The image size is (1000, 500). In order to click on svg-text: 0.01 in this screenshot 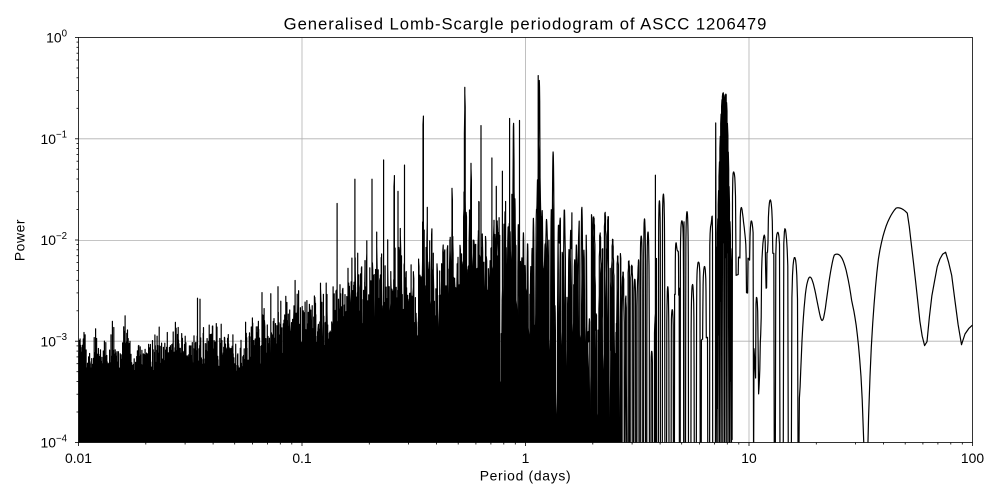, I will do `click(78, 458)`.